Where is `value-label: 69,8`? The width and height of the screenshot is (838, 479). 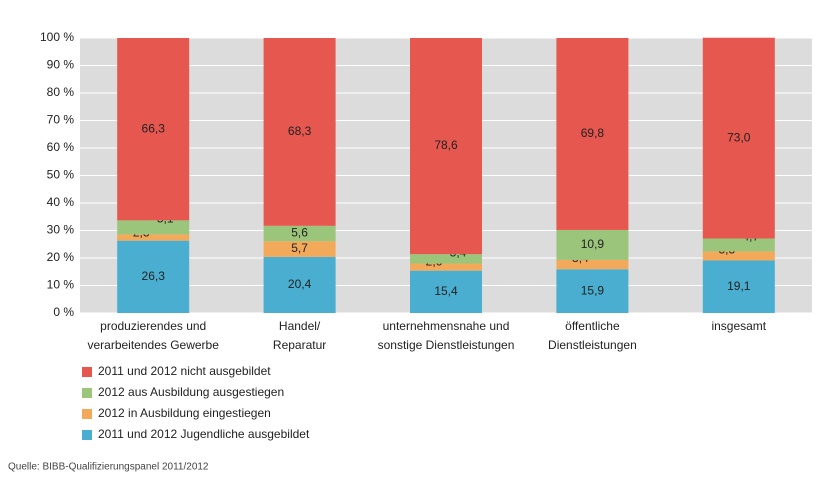 value-label: 69,8 is located at coordinates (593, 133).